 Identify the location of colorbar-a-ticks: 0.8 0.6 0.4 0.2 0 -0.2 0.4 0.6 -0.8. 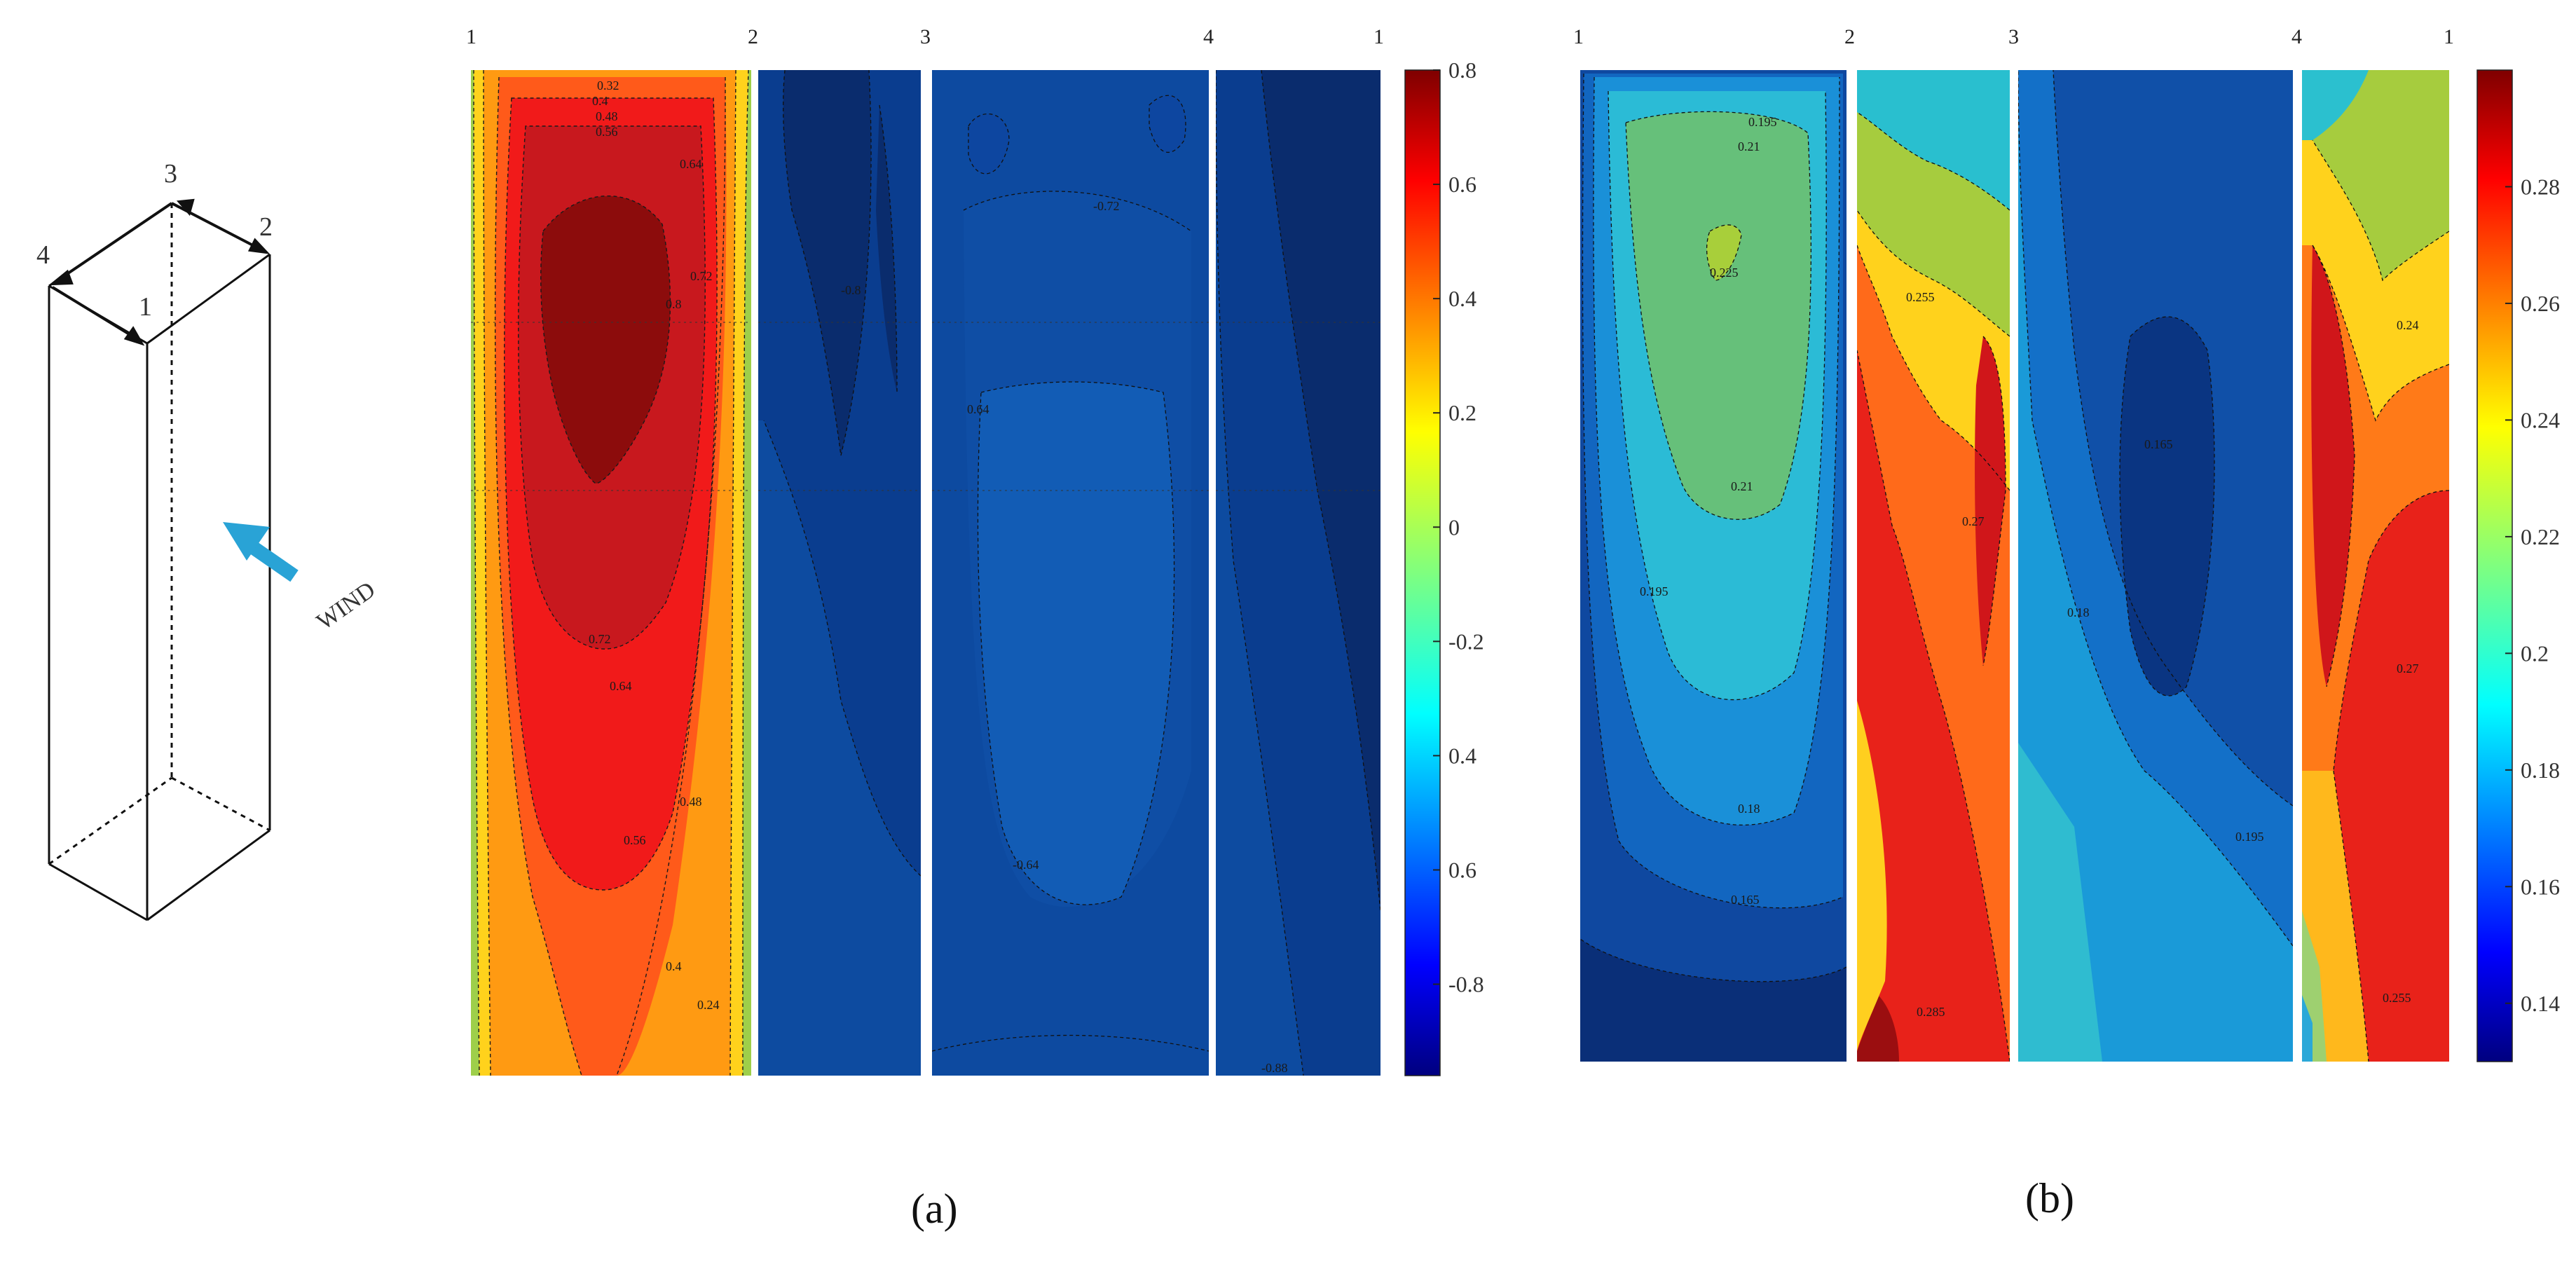
(1459, 527).